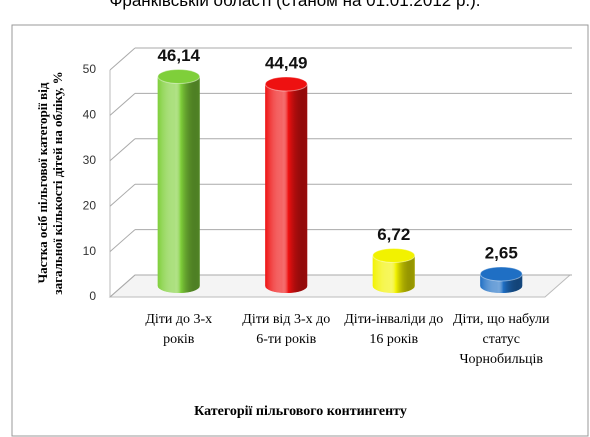 This screenshot has width=590, height=437. What do you see at coordinates (92, 296) in the screenshot?
I see `y-tick-label: 0` at bounding box center [92, 296].